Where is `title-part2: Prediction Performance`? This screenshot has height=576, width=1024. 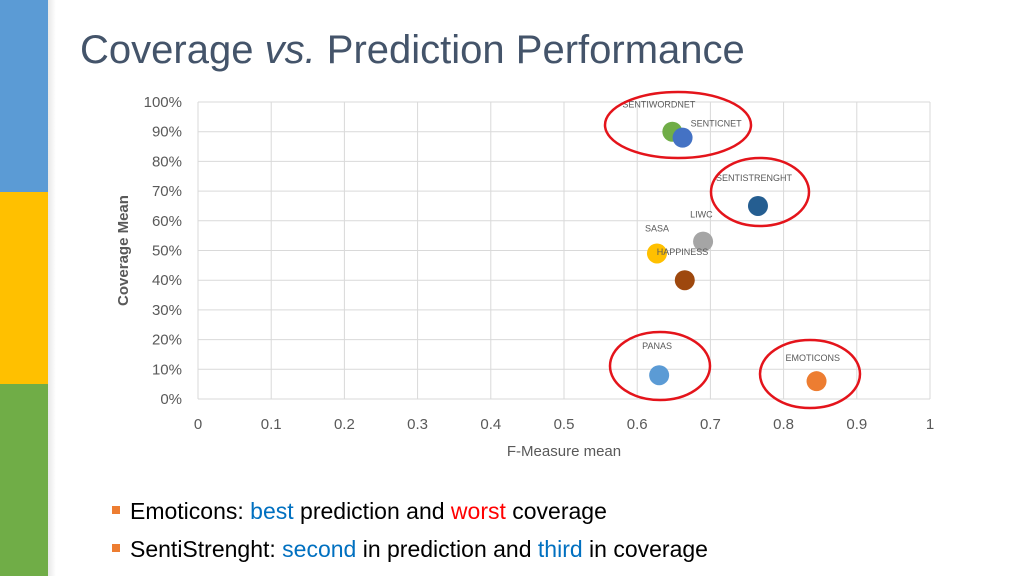 title-part2: Prediction Performance is located at coordinates (530, 50).